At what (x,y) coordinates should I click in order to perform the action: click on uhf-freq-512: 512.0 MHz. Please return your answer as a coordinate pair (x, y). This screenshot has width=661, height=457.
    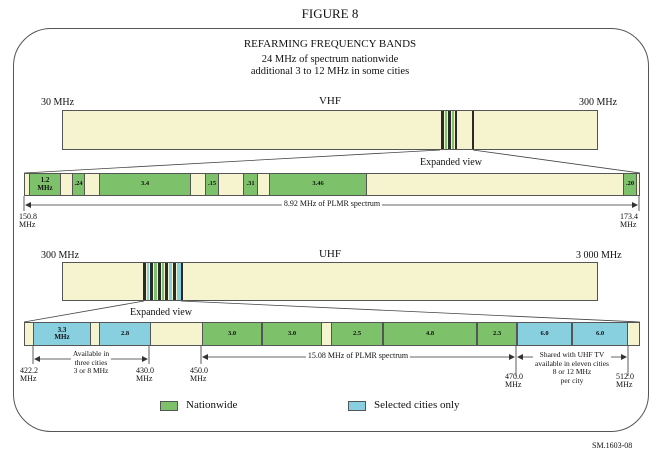
    Looking at the image, I should click on (625, 381).